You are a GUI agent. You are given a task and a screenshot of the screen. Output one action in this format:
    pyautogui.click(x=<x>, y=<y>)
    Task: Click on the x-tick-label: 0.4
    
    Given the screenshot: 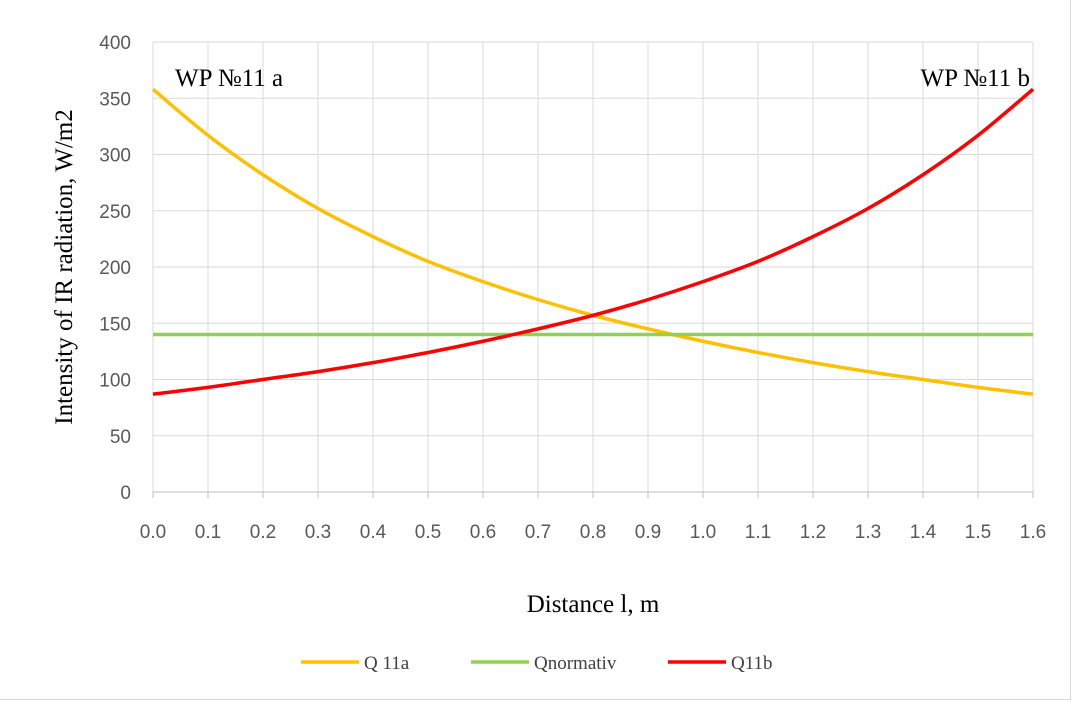 What is the action you would take?
    pyautogui.click(x=373, y=532)
    